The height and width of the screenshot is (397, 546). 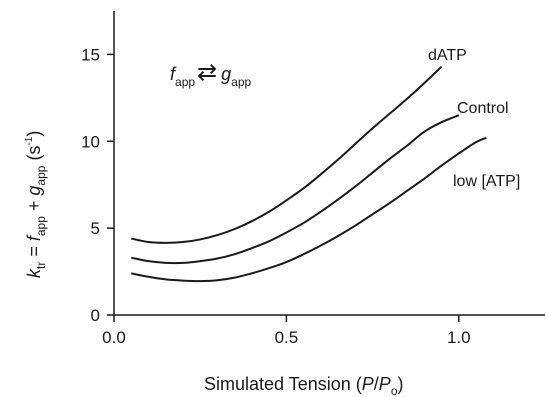 What do you see at coordinates (34, 156) in the screenshot?
I see `ylabel-unit: (s` at bounding box center [34, 156].